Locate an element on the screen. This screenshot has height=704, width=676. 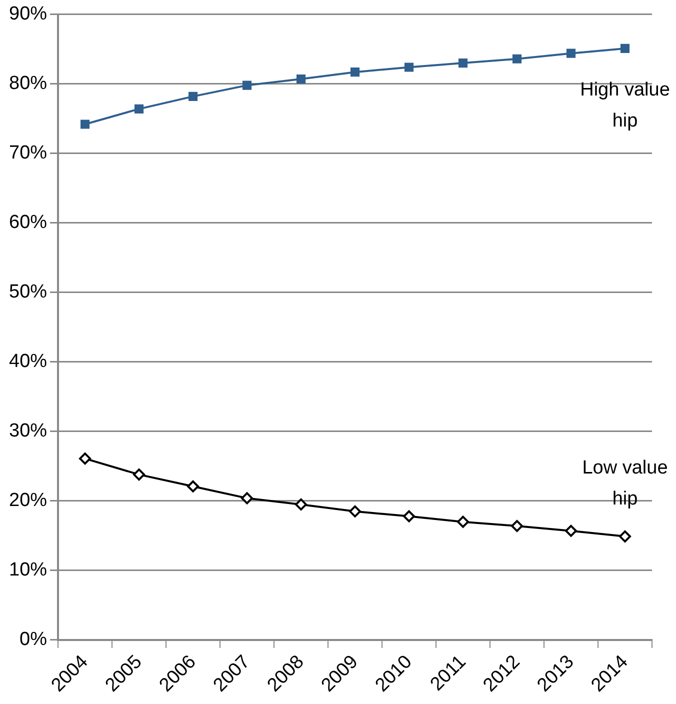
y-tick-label: 10% is located at coordinates (28, 570).